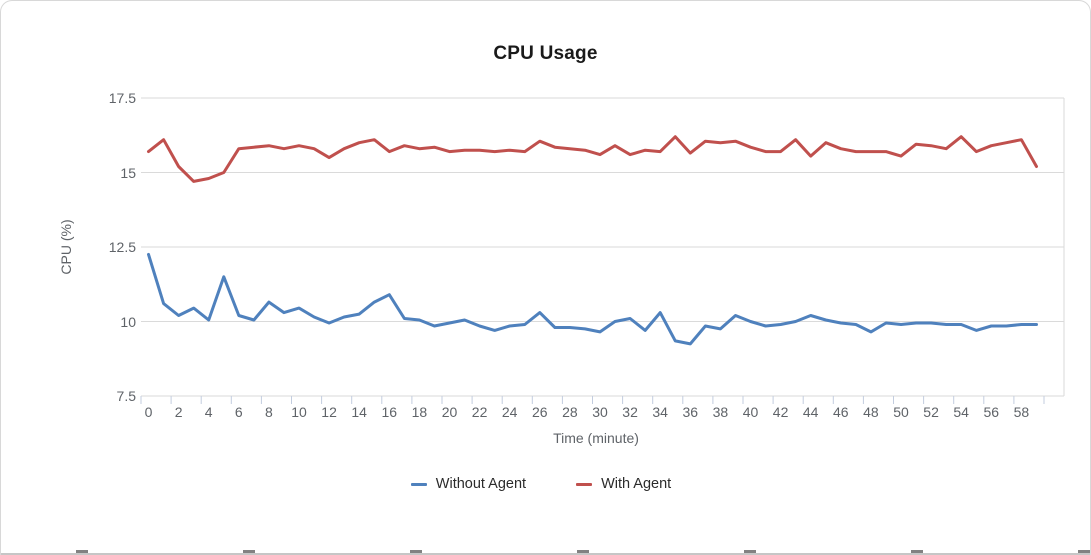  I want to click on legend: Without Agent With Agent, so click(541, 484).